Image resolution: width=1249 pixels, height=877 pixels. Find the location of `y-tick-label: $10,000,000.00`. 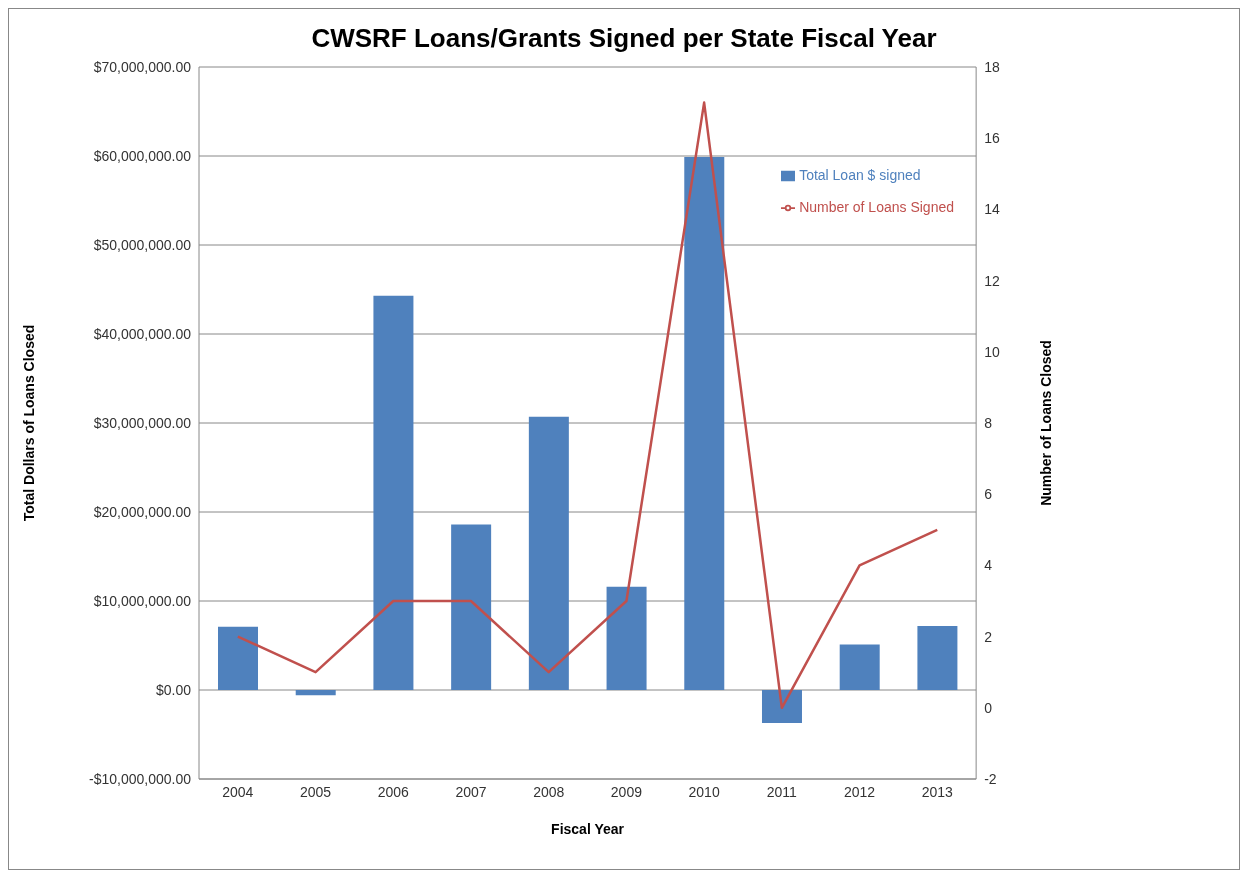

y-tick-label: $10,000,000.00 is located at coordinates (142, 600).